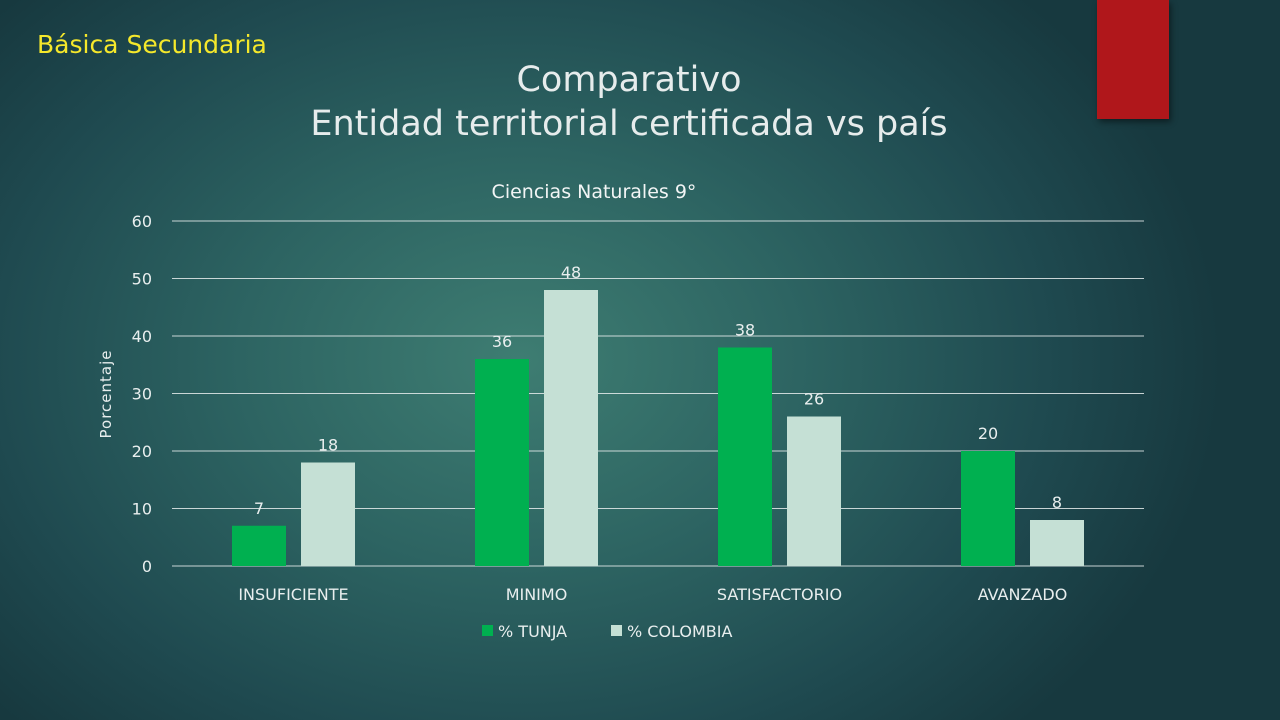 Image resolution: width=1280 pixels, height=720 pixels. I want to click on y-tick-label: 40, so click(142, 336).